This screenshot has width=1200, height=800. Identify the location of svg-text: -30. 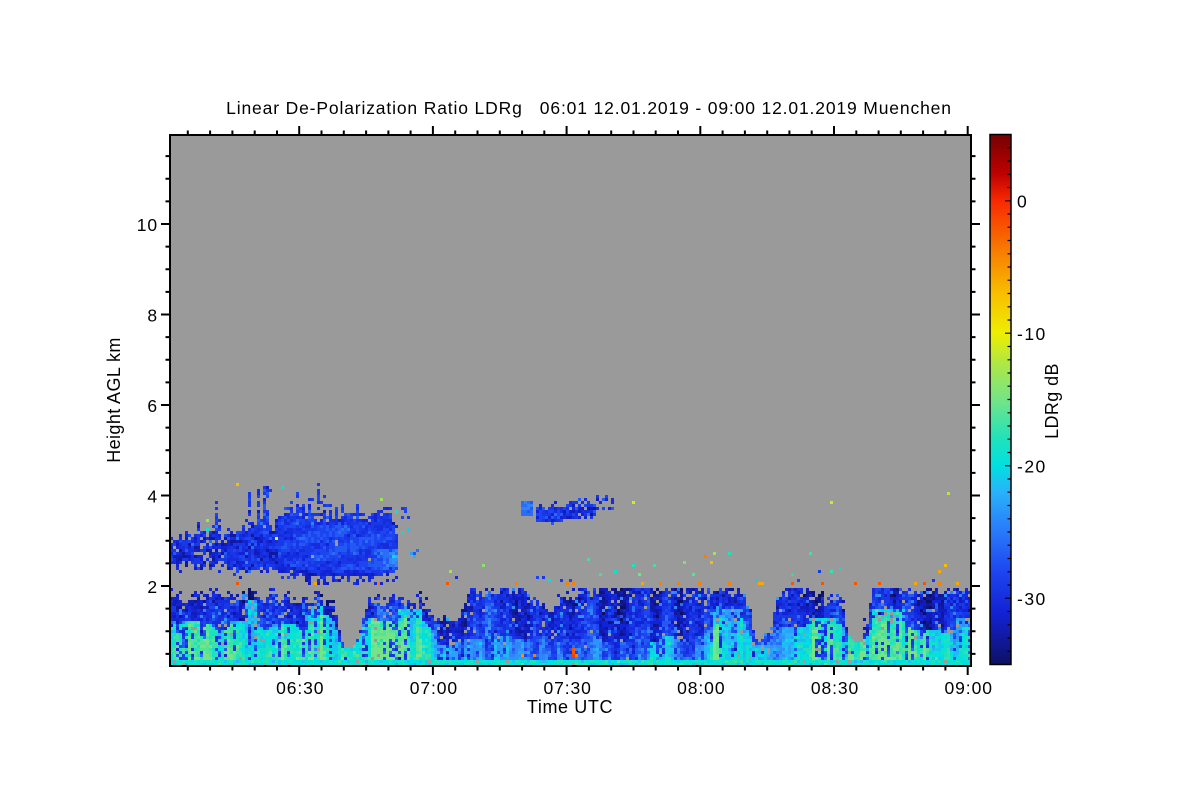
(1032, 599).